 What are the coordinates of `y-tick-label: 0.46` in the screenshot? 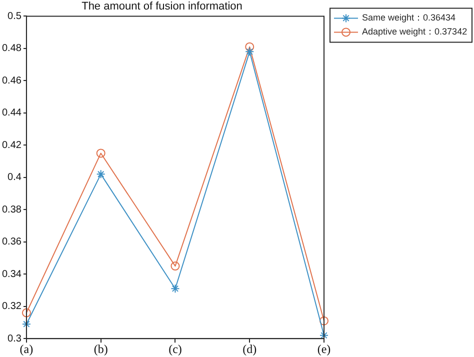 It's located at (12, 80).